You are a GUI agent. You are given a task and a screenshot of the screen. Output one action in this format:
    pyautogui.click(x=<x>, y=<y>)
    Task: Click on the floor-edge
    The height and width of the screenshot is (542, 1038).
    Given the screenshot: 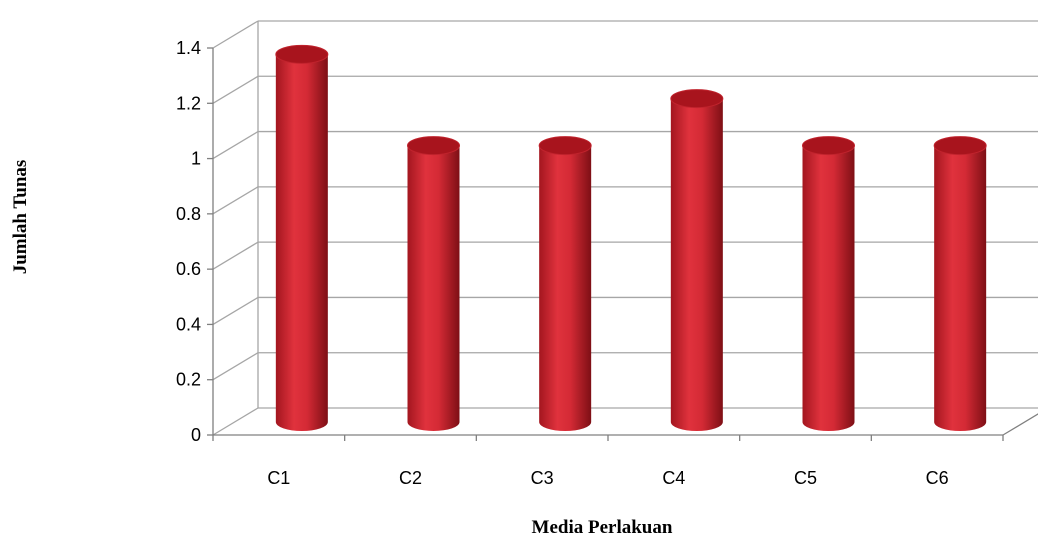 What is the action you would take?
    pyautogui.click(x=1020, y=424)
    